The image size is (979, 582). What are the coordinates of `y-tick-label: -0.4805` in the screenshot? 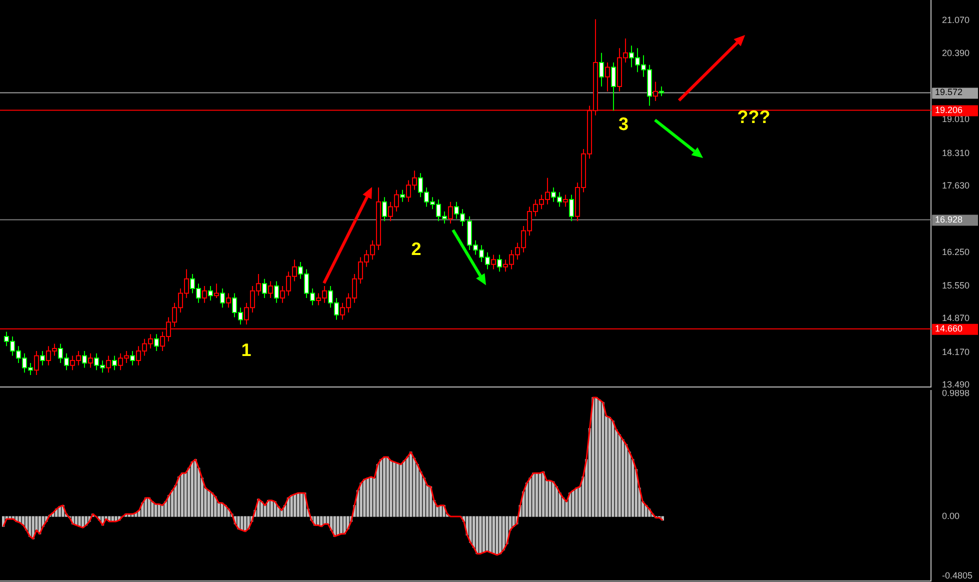 It's located at (957, 575).